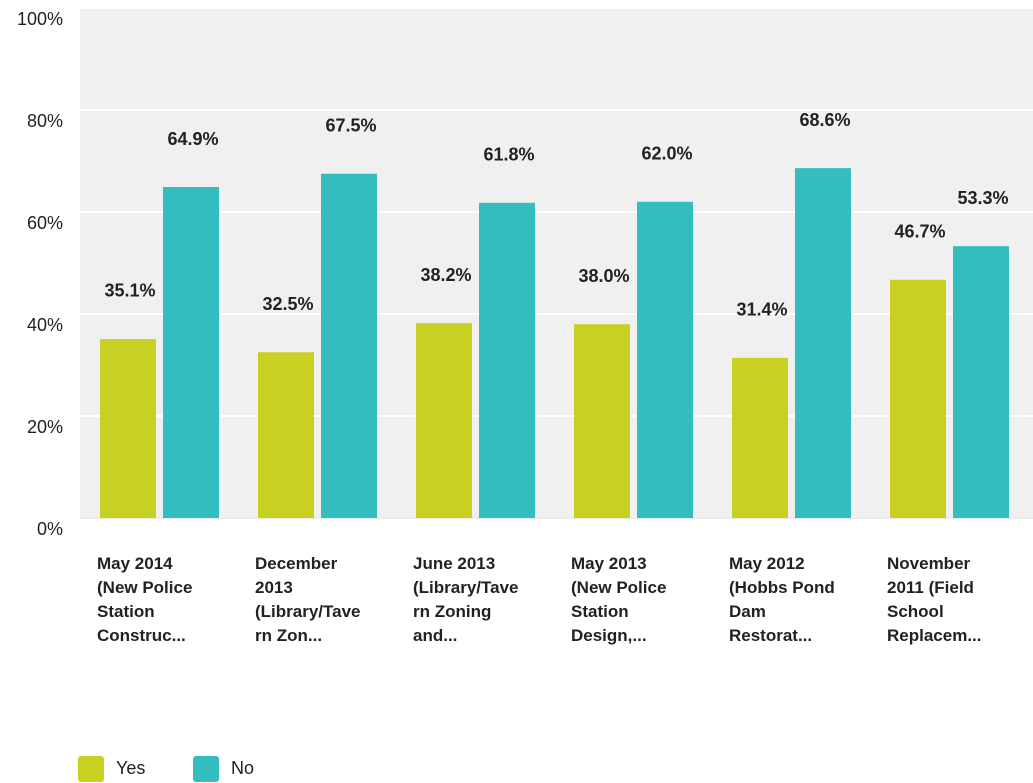 The image size is (1033, 783). Describe the element at coordinates (508, 155) in the screenshot. I see `value-label: 61.8%` at that location.